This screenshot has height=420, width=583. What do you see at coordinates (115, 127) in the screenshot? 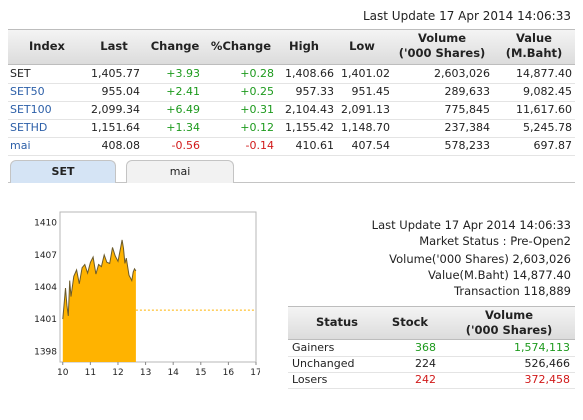
I see `cell-last: 1,151.64` at bounding box center [115, 127].